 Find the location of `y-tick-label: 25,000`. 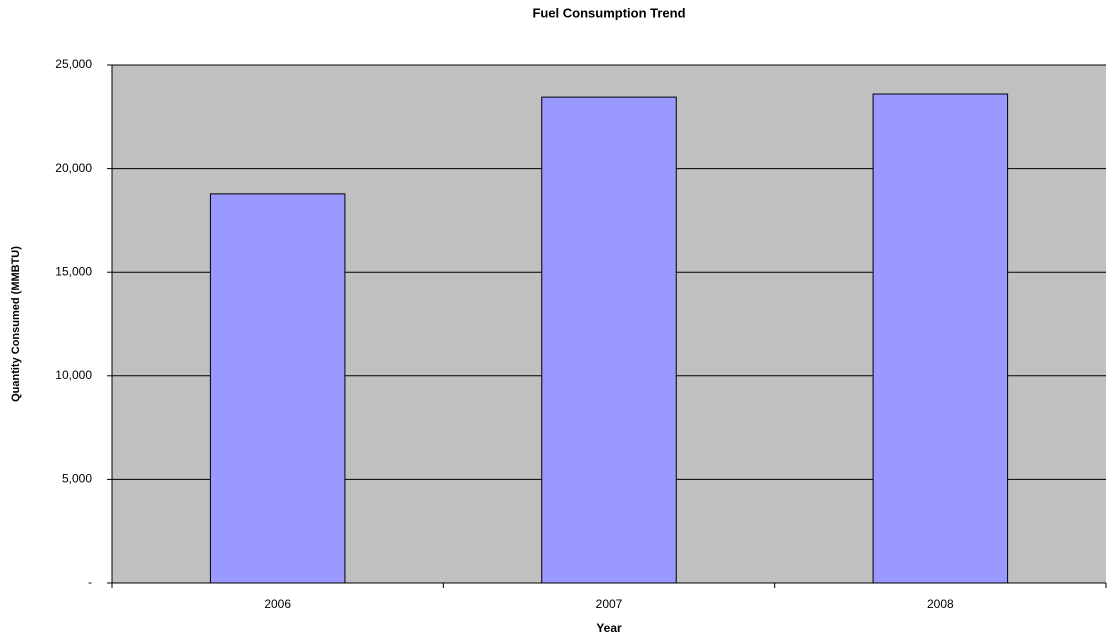

y-tick-label: 25,000 is located at coordinates (73, 64).